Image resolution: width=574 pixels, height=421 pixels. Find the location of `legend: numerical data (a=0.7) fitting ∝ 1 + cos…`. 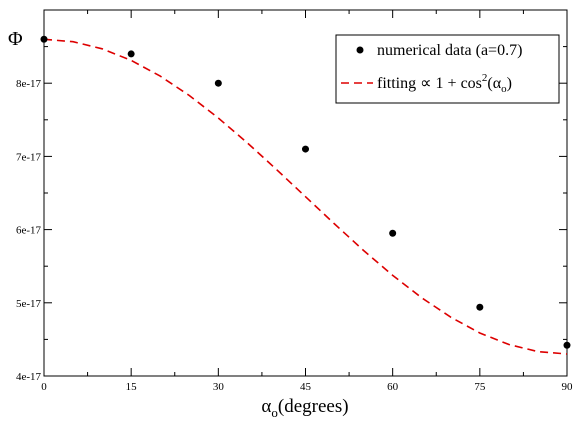

legend: numerical data (a=0.7) fitting ∝ 1 + cos… is located at coordinates (447, 69).